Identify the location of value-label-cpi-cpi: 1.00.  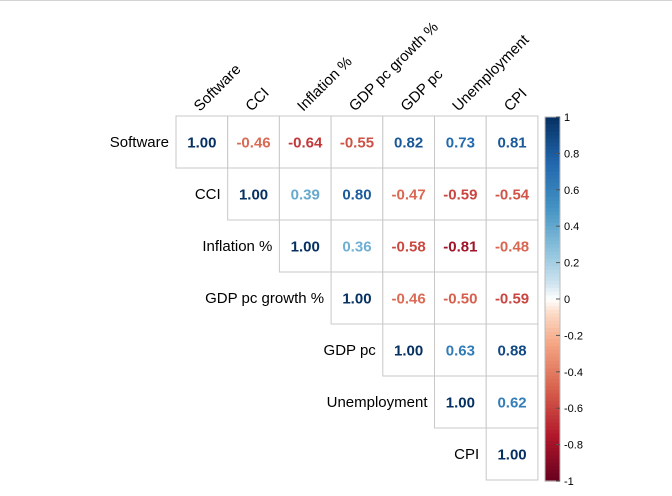
(511, 455).